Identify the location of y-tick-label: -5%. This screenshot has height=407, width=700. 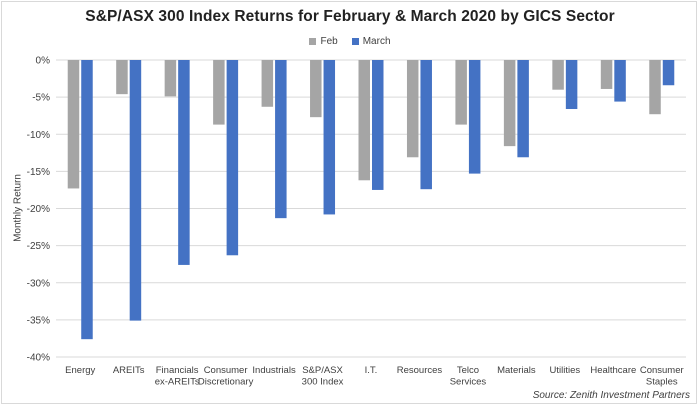
(41, 98).